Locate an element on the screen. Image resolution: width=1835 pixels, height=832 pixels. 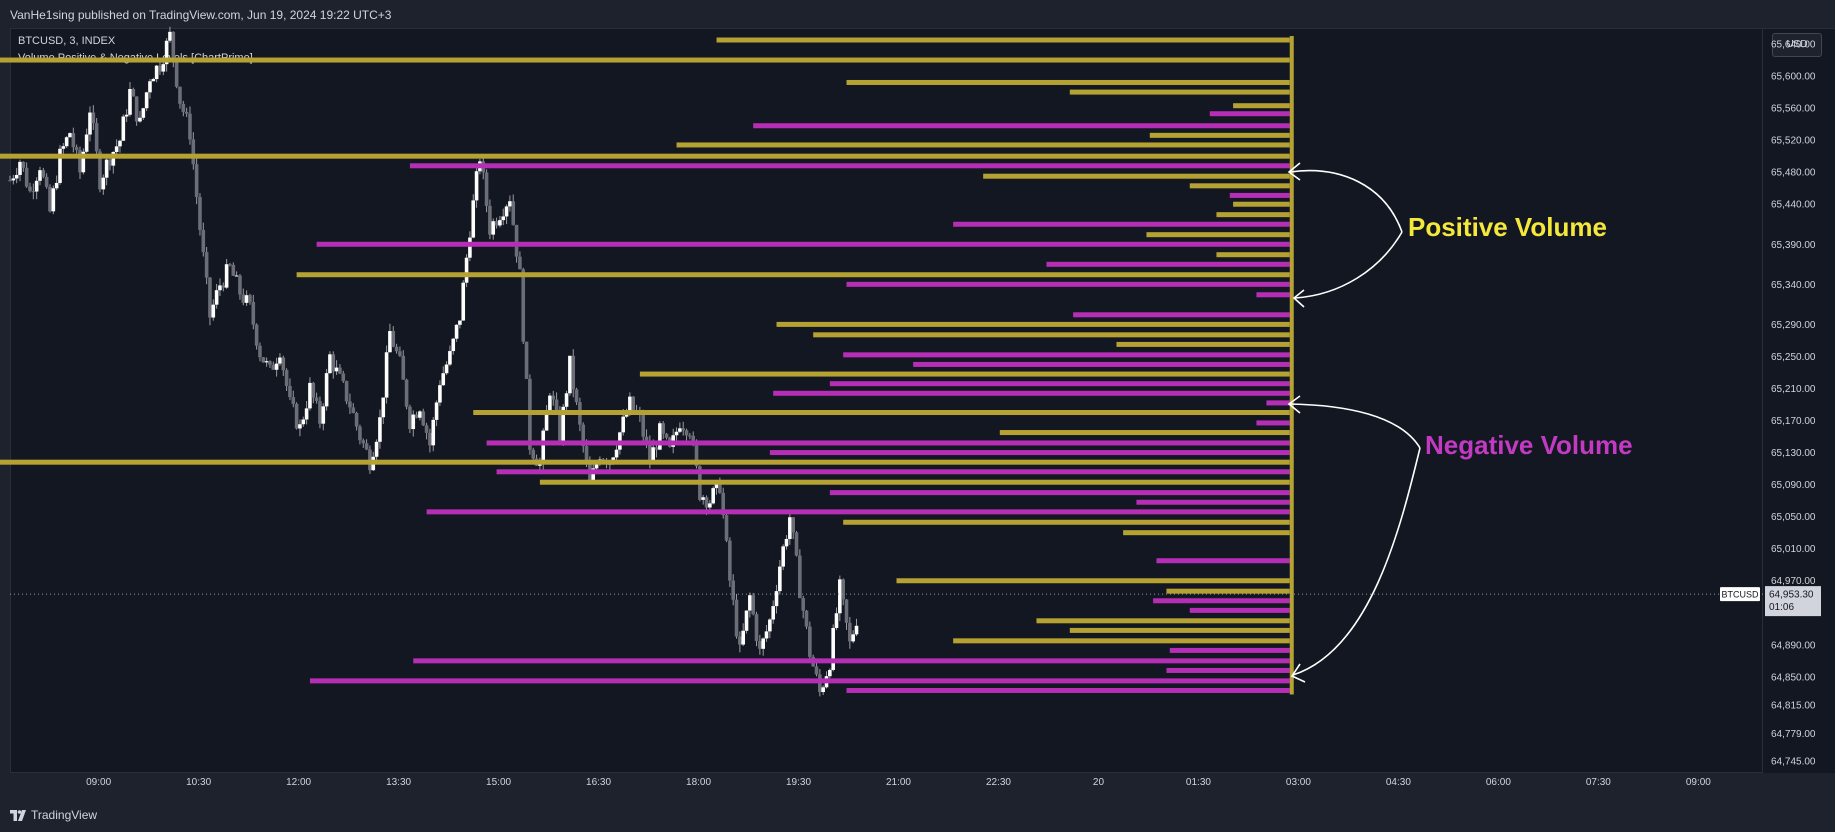
tradingview-logo: TradingView is located at coordinates (53, 815).